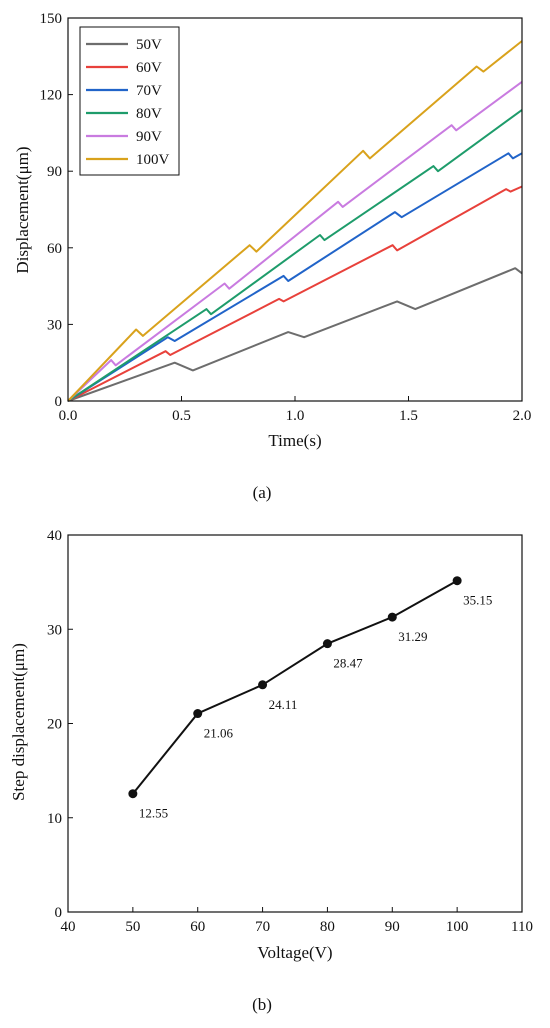  What do you see at coordinates (149, 45) in the screenshot?
I see `legend-label-50V: 50V` at bounding box center [149, 45].